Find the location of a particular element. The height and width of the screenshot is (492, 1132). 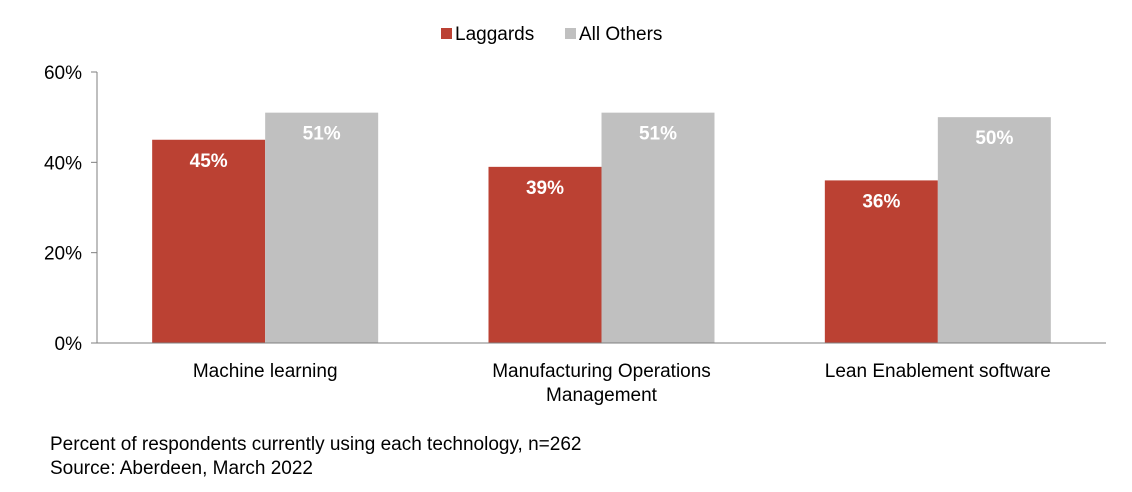

x-category-label: Management is located at coordinates (602, 395).